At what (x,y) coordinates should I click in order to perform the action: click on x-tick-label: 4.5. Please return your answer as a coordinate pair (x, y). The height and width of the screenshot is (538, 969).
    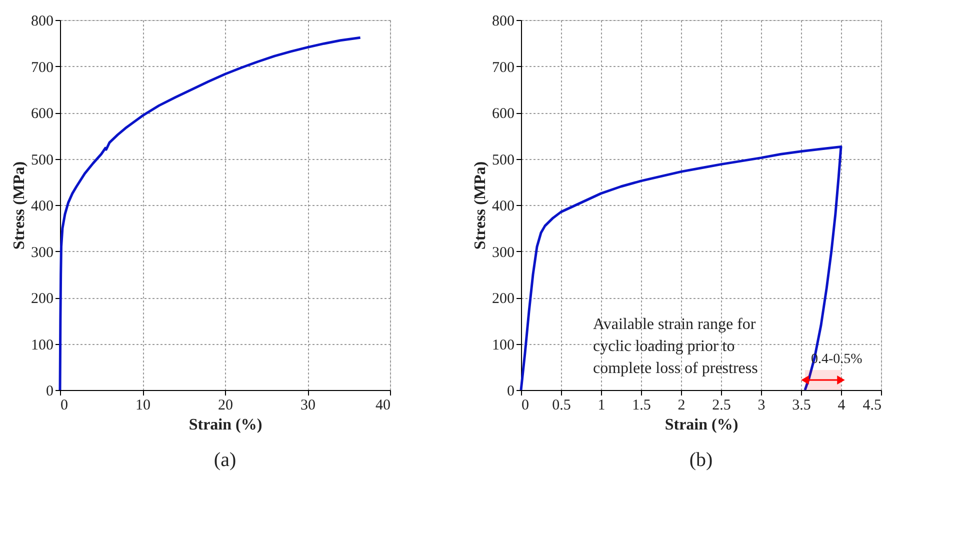
    Looking at the image, I should click on (872, 406).